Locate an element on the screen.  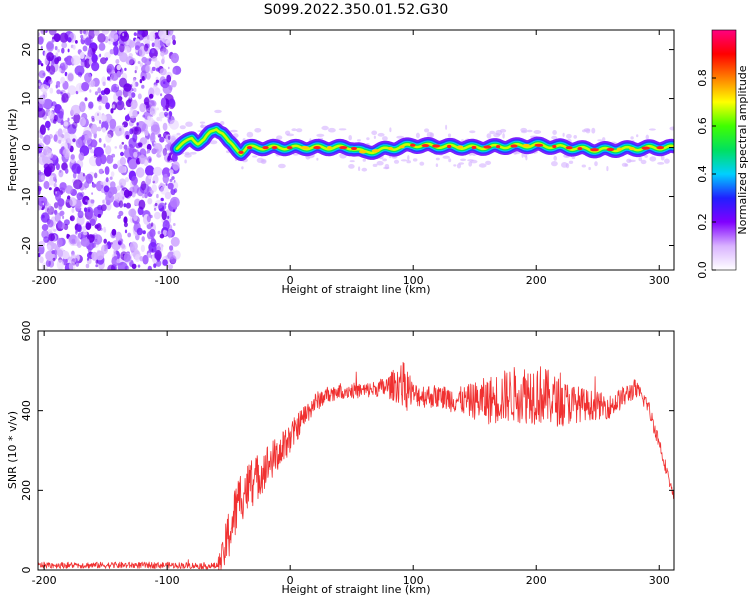
spectrogram-xtick-label: 0 is located at coordinates (290, 280).